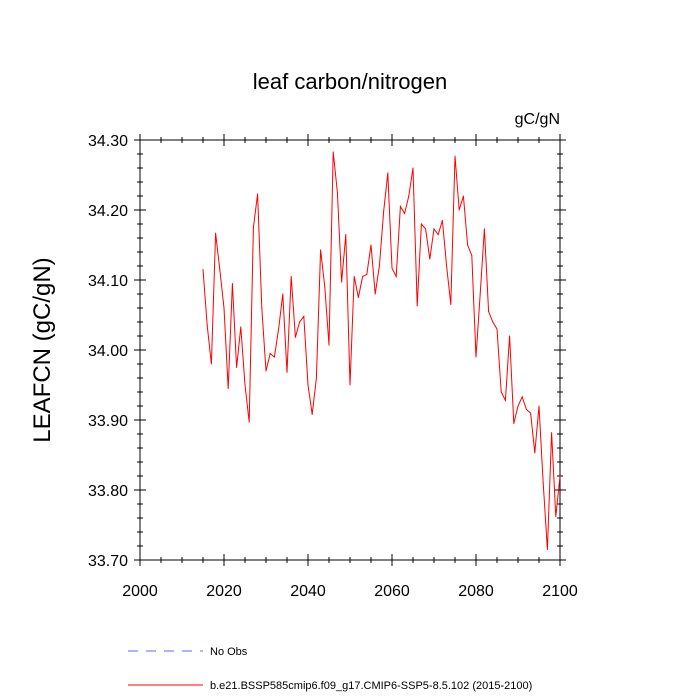 The height and width of the screenshot is (700, 700). What do you see at coordinates (108, 491) in the screenshot?
I see `y-tick-label: 33.80` at bounding box center [108, 491].